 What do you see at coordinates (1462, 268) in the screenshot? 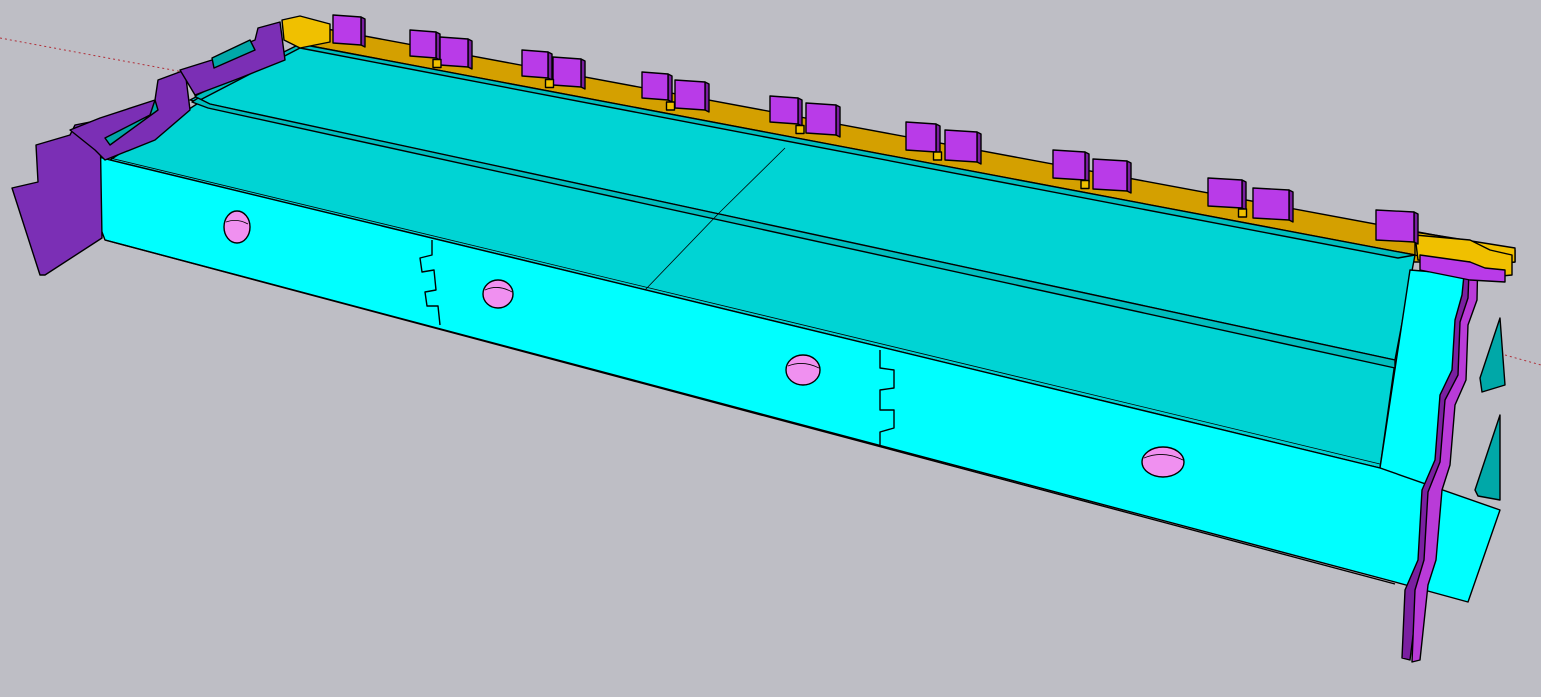
I see `right-corner-tabs` at bounding box center [1462, 268].